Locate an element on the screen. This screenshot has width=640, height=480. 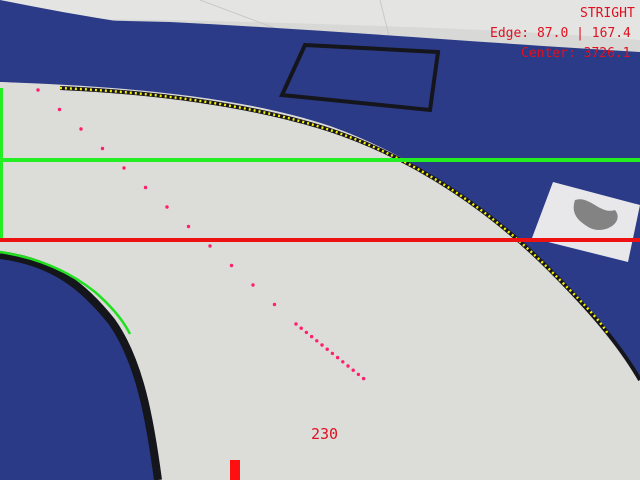
back-wall is located at coordinates (320, 20).